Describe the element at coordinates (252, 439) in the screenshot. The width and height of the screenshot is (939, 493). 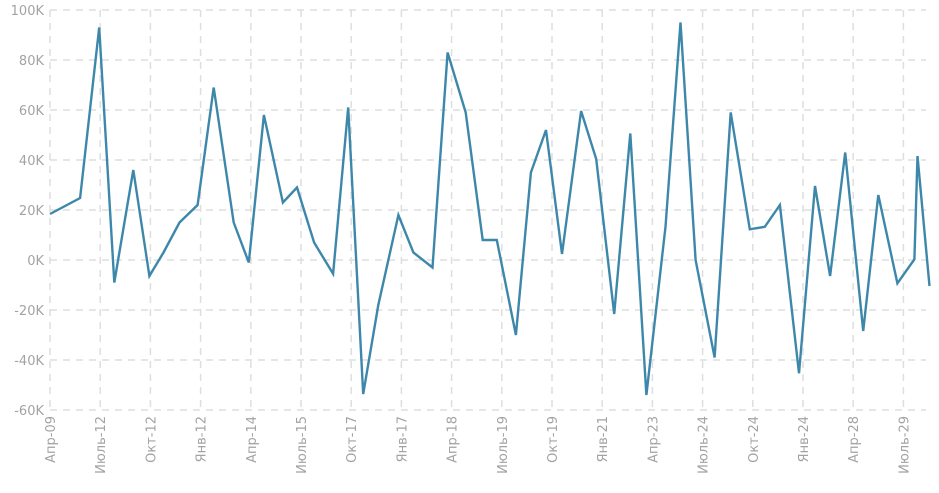
I see `x-tick-label: Апр-14` at that location.